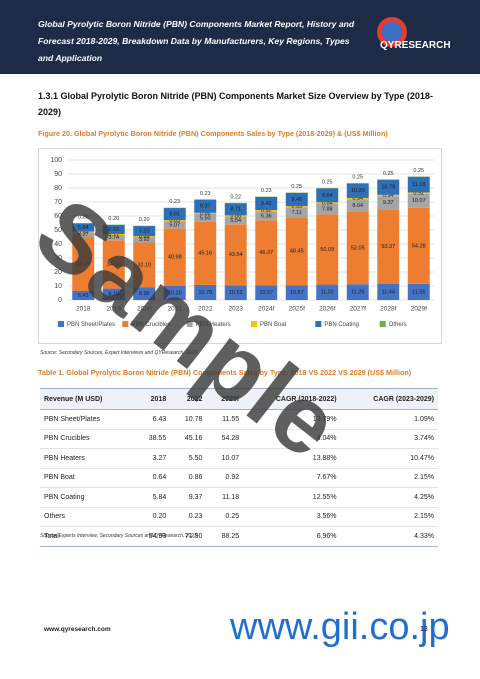 This screenshot has width=480, height=679. What do you see at coordinates (292, 419) in the screenshot?
I see `table-cell: 13.79%` at bounding box center [292, 419].